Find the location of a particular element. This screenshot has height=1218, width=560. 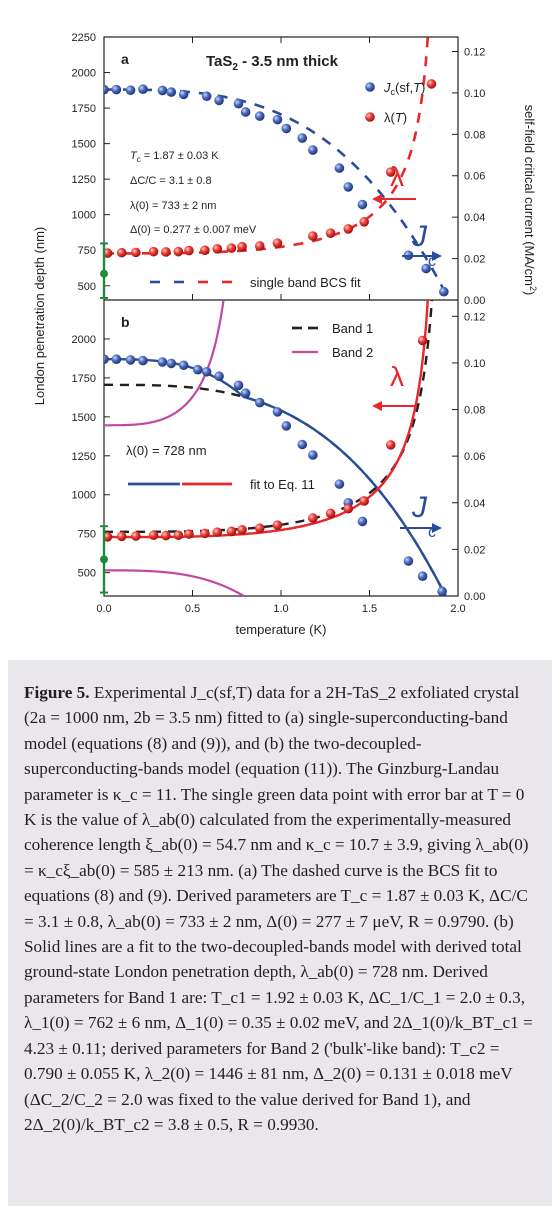

panel-a-label: a is located at coordinates (125, 59).